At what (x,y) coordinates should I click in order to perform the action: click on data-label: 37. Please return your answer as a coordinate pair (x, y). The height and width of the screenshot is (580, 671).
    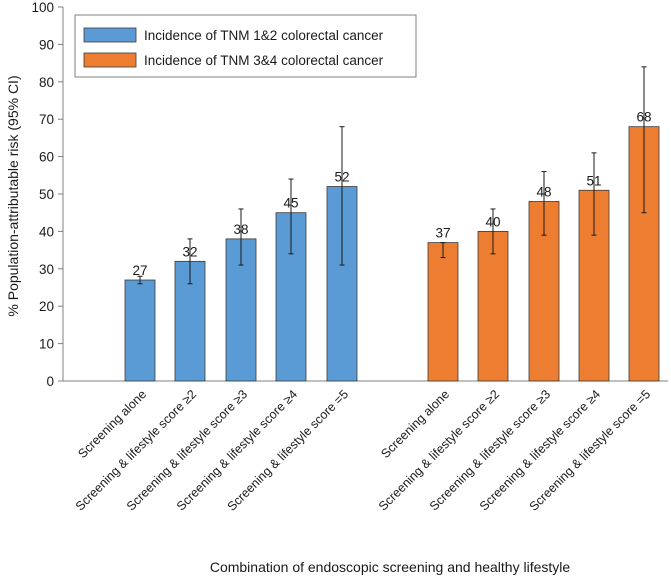
    Looking at the image, I should click on (442, 233).